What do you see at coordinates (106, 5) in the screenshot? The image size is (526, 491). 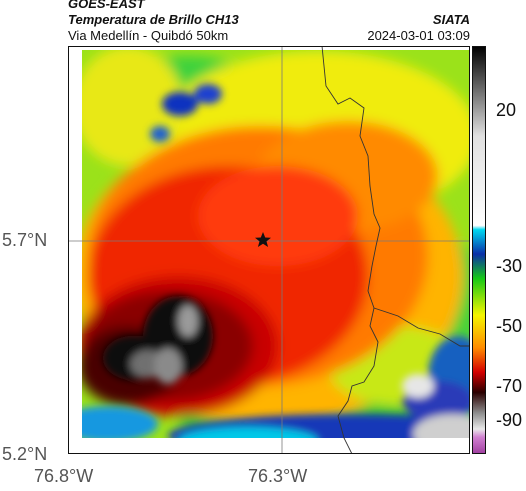 I see `satellite-title: GOES-EAST` at bounding box center [106, 5].